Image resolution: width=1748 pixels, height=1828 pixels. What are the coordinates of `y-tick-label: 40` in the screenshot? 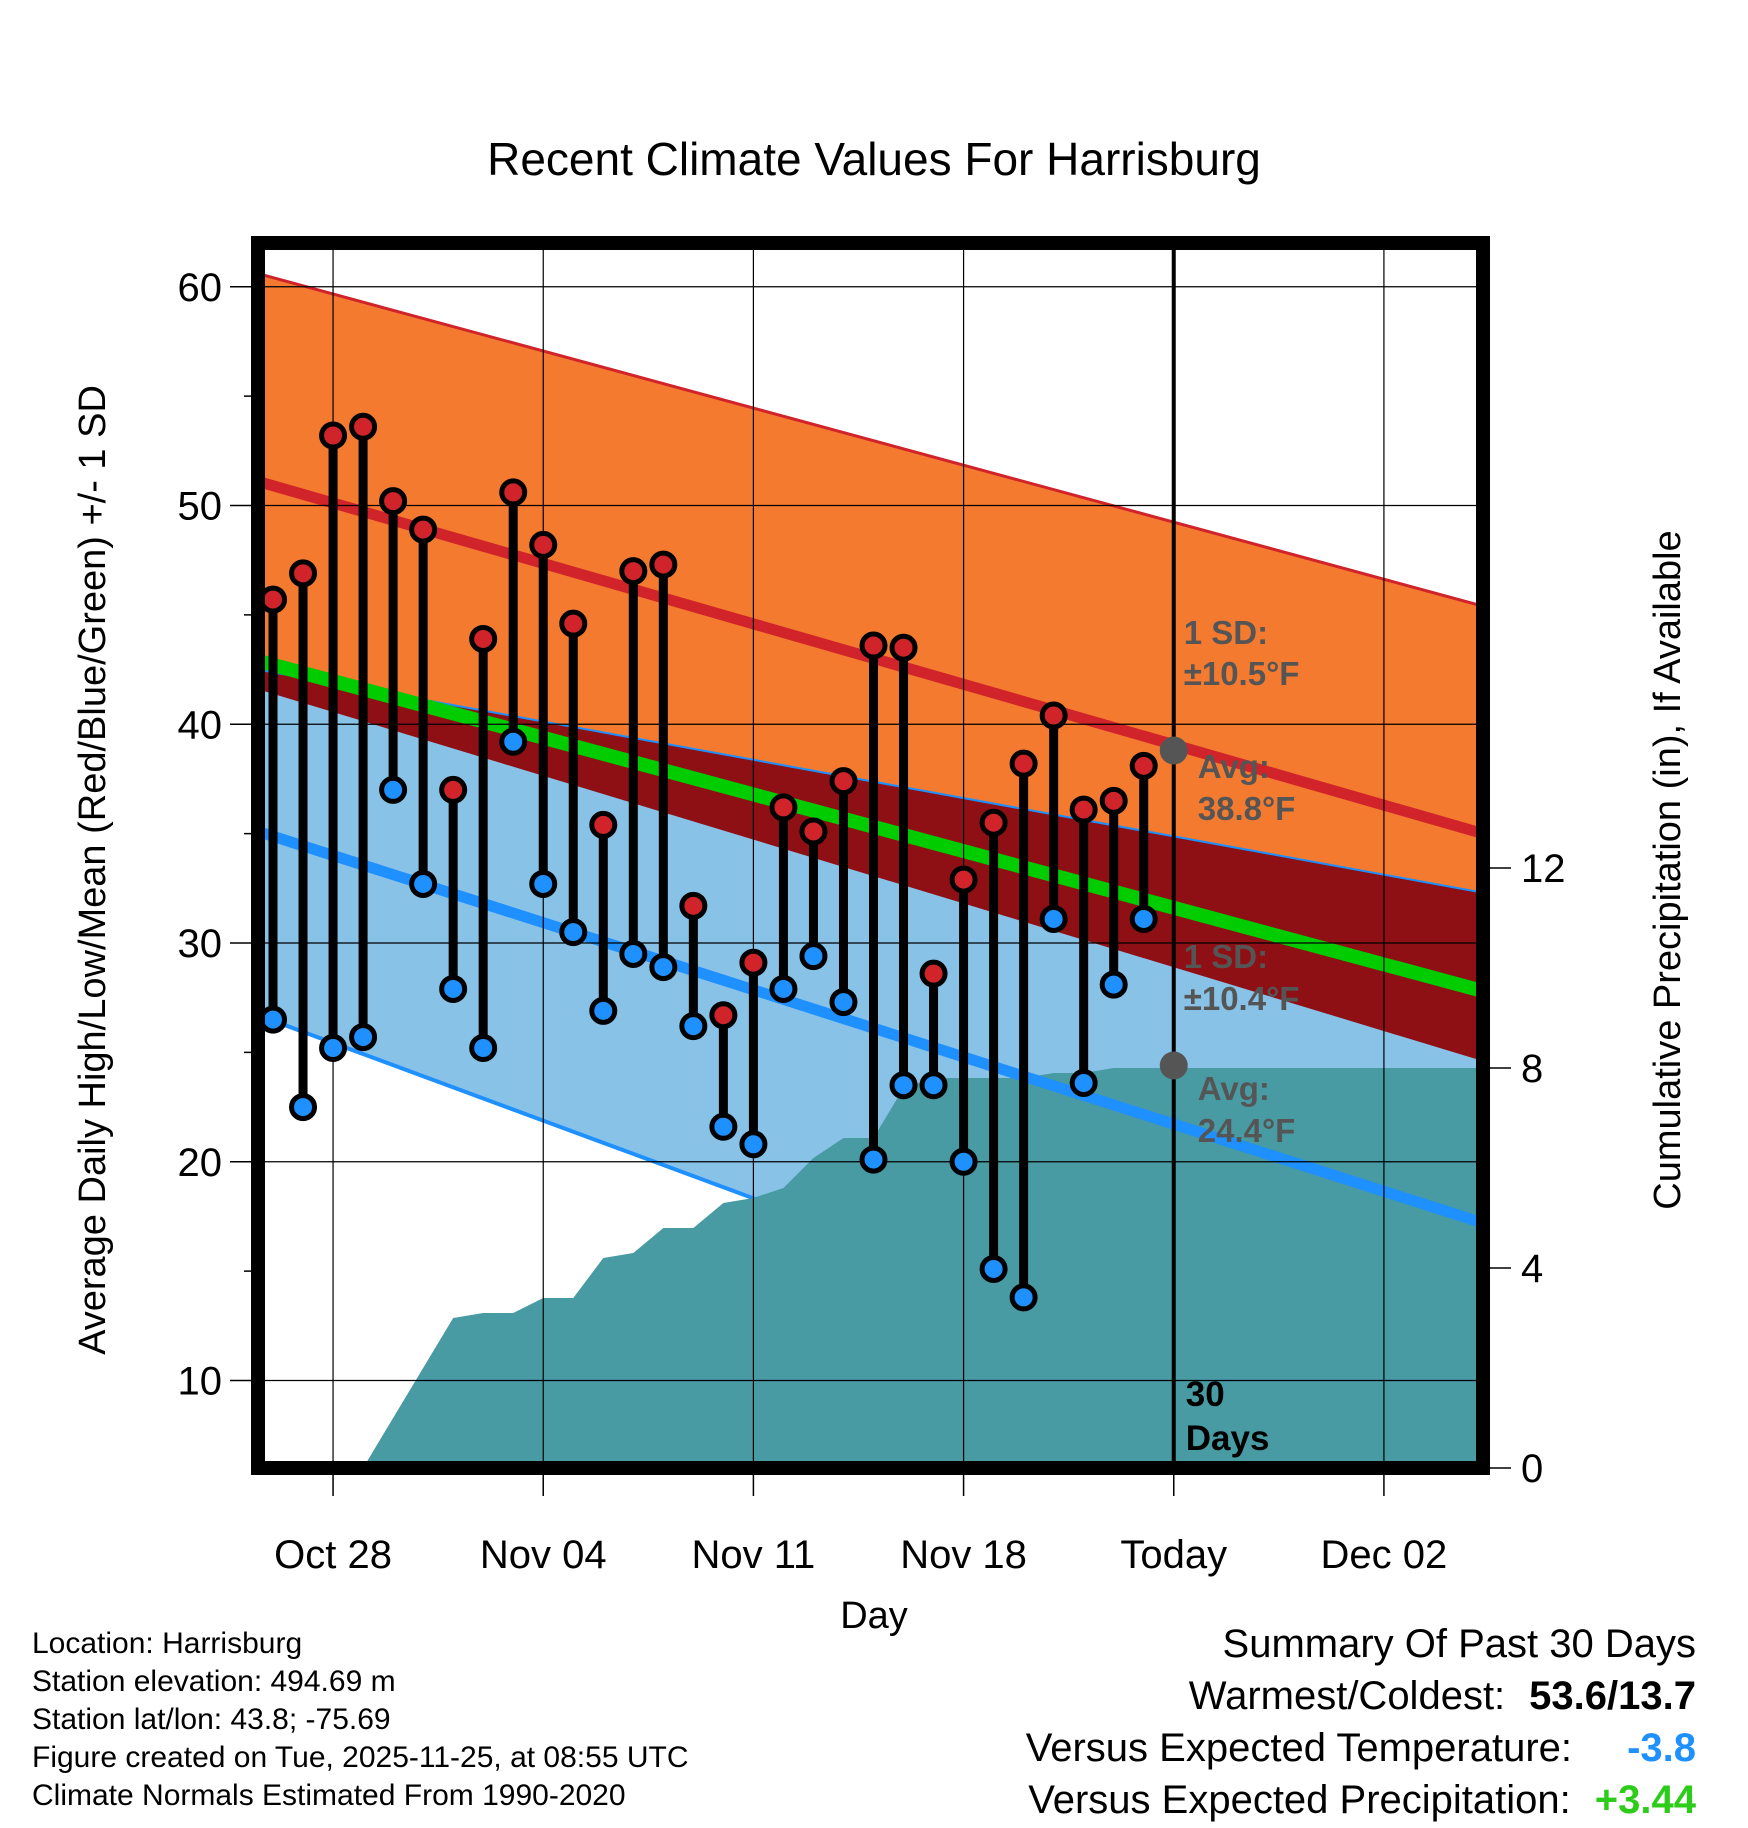 It's located at (200, 725).